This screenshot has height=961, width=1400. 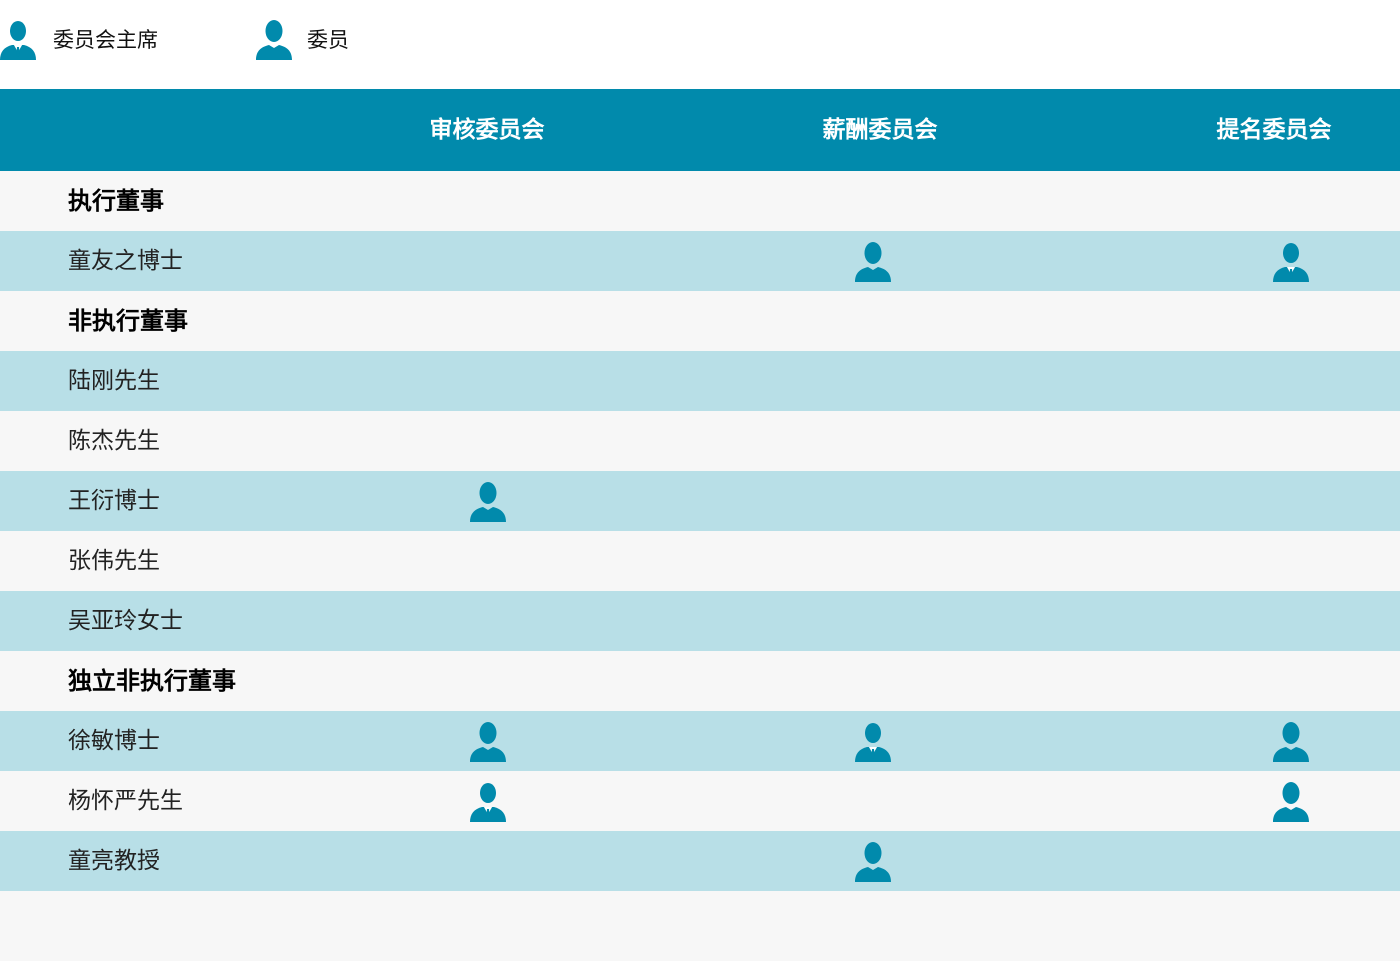 What do you see at coordinates (125, 801) in the screenshot?
I see `director-name: 杨怀严先生` at bounding box center [125, 801].